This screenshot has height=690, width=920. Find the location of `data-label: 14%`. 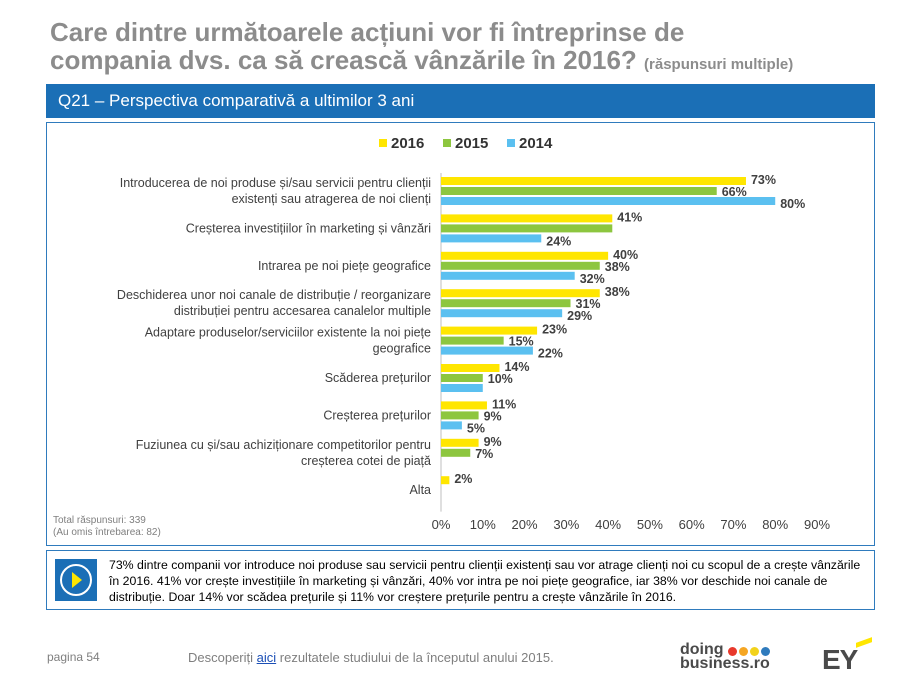

data-label: 14% is located at coordinates (516, 367).